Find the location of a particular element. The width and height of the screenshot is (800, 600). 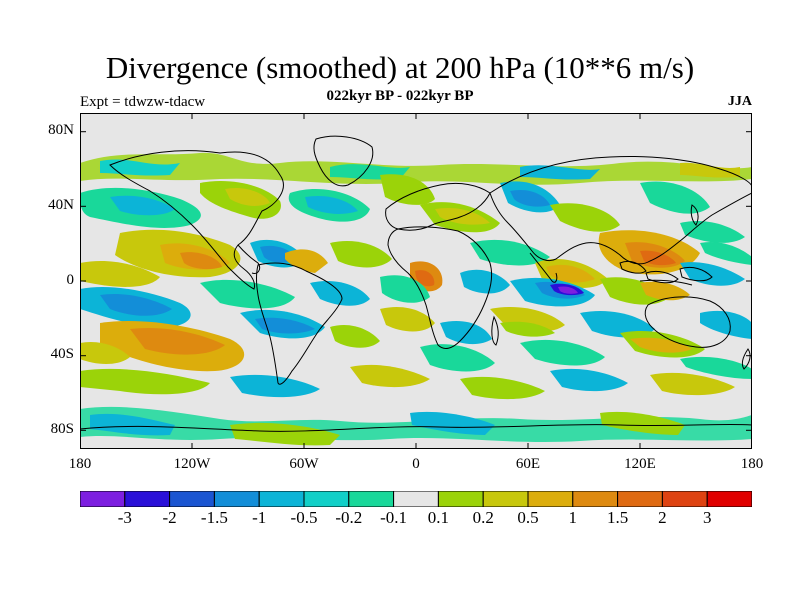

colorbar-label: -0.1 is located at coordinates (394, 517).